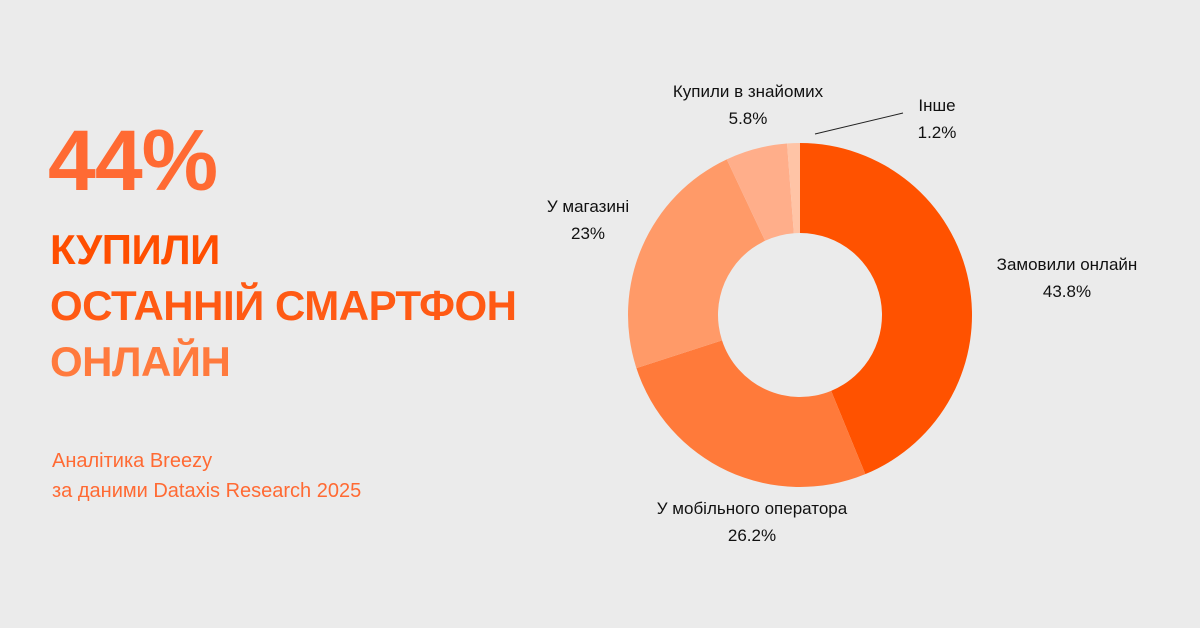  Describe the element at coordinates (140, 361) in the screenshot. I see `headline-line-3: ОНЛАЙН` at that location.